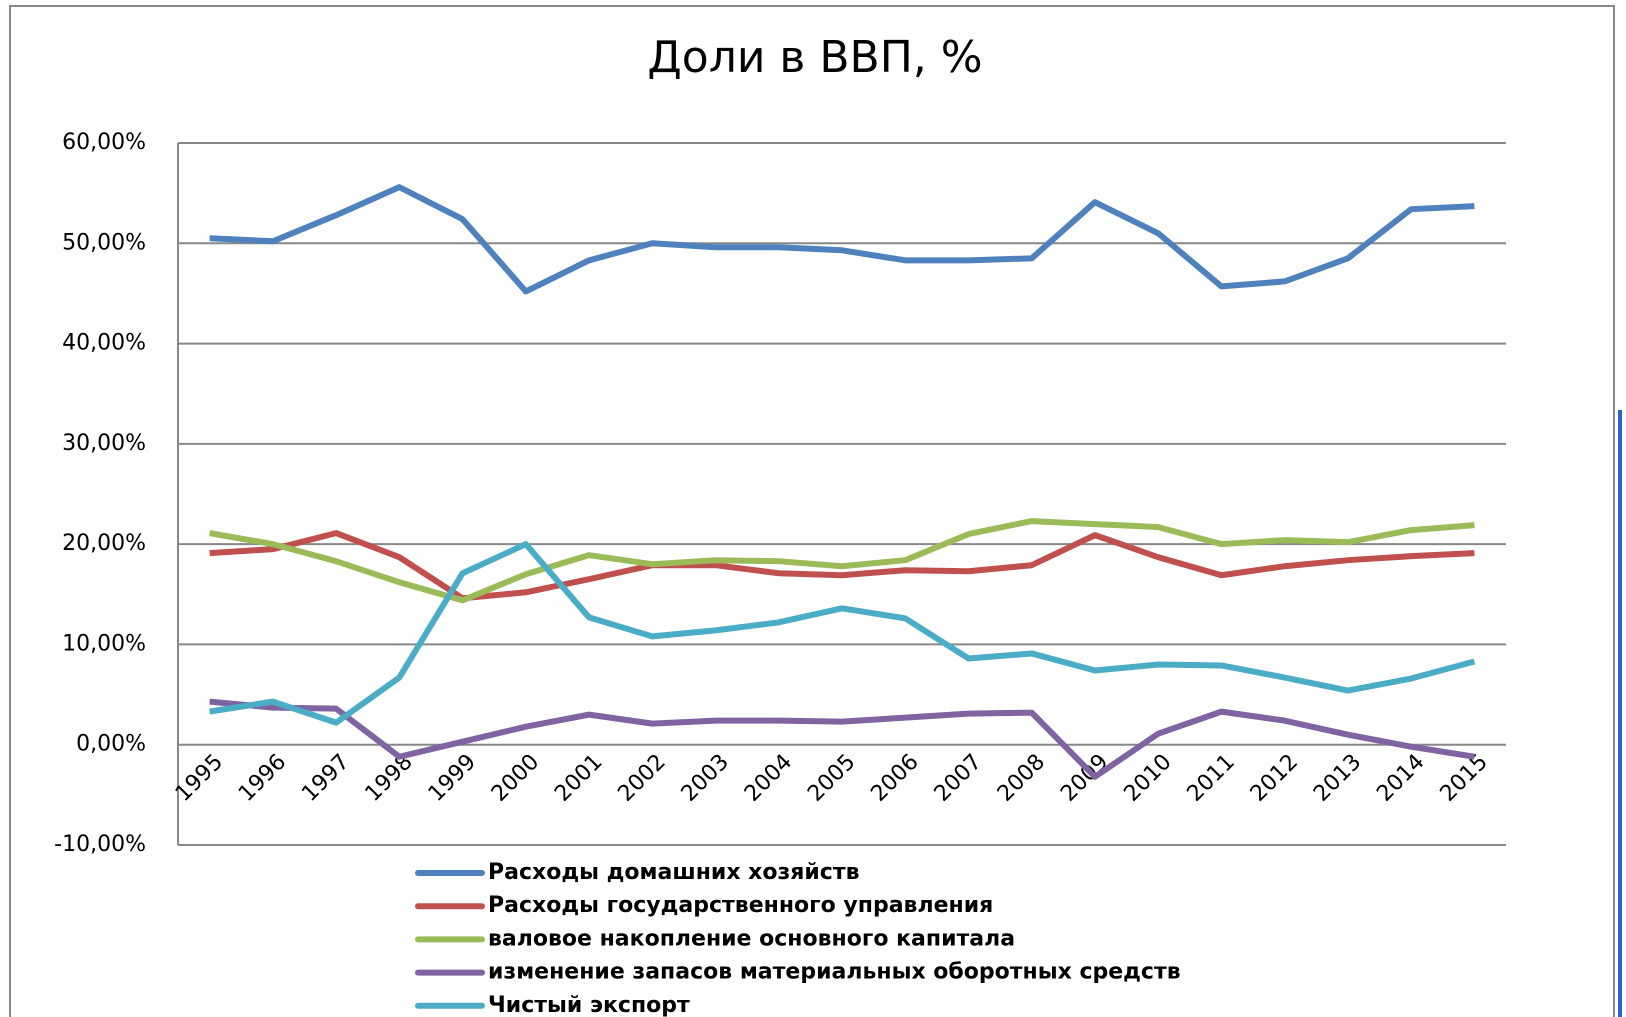 Image resolution: width=1626 pixels, height=1017 pixels. Describe the element at coordinates (814, 57) in the screenshot. I see `chart-title: Доли в ВВП, %` at that location.